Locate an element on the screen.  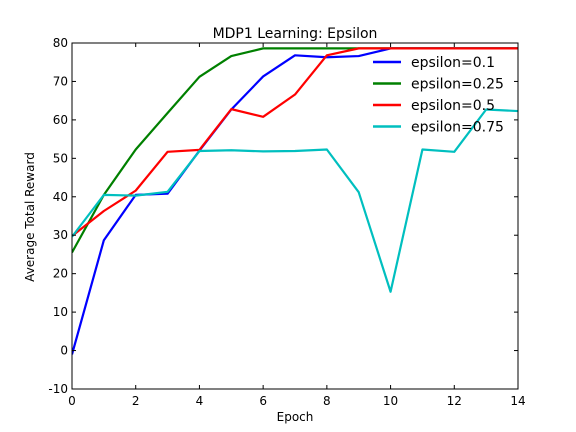
y-tick-label: 10 is located at coordinates (60, 312).